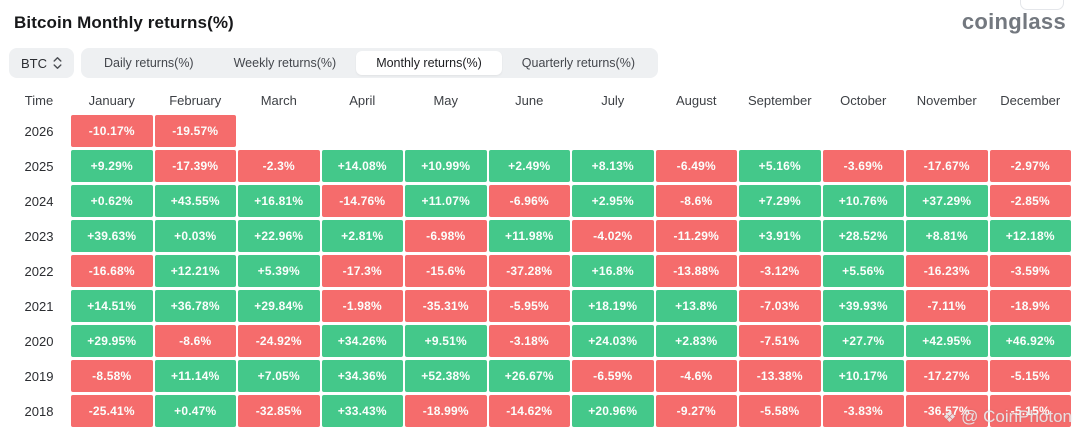  I want to click on return-cell: +39.63%, so click(112, 236).